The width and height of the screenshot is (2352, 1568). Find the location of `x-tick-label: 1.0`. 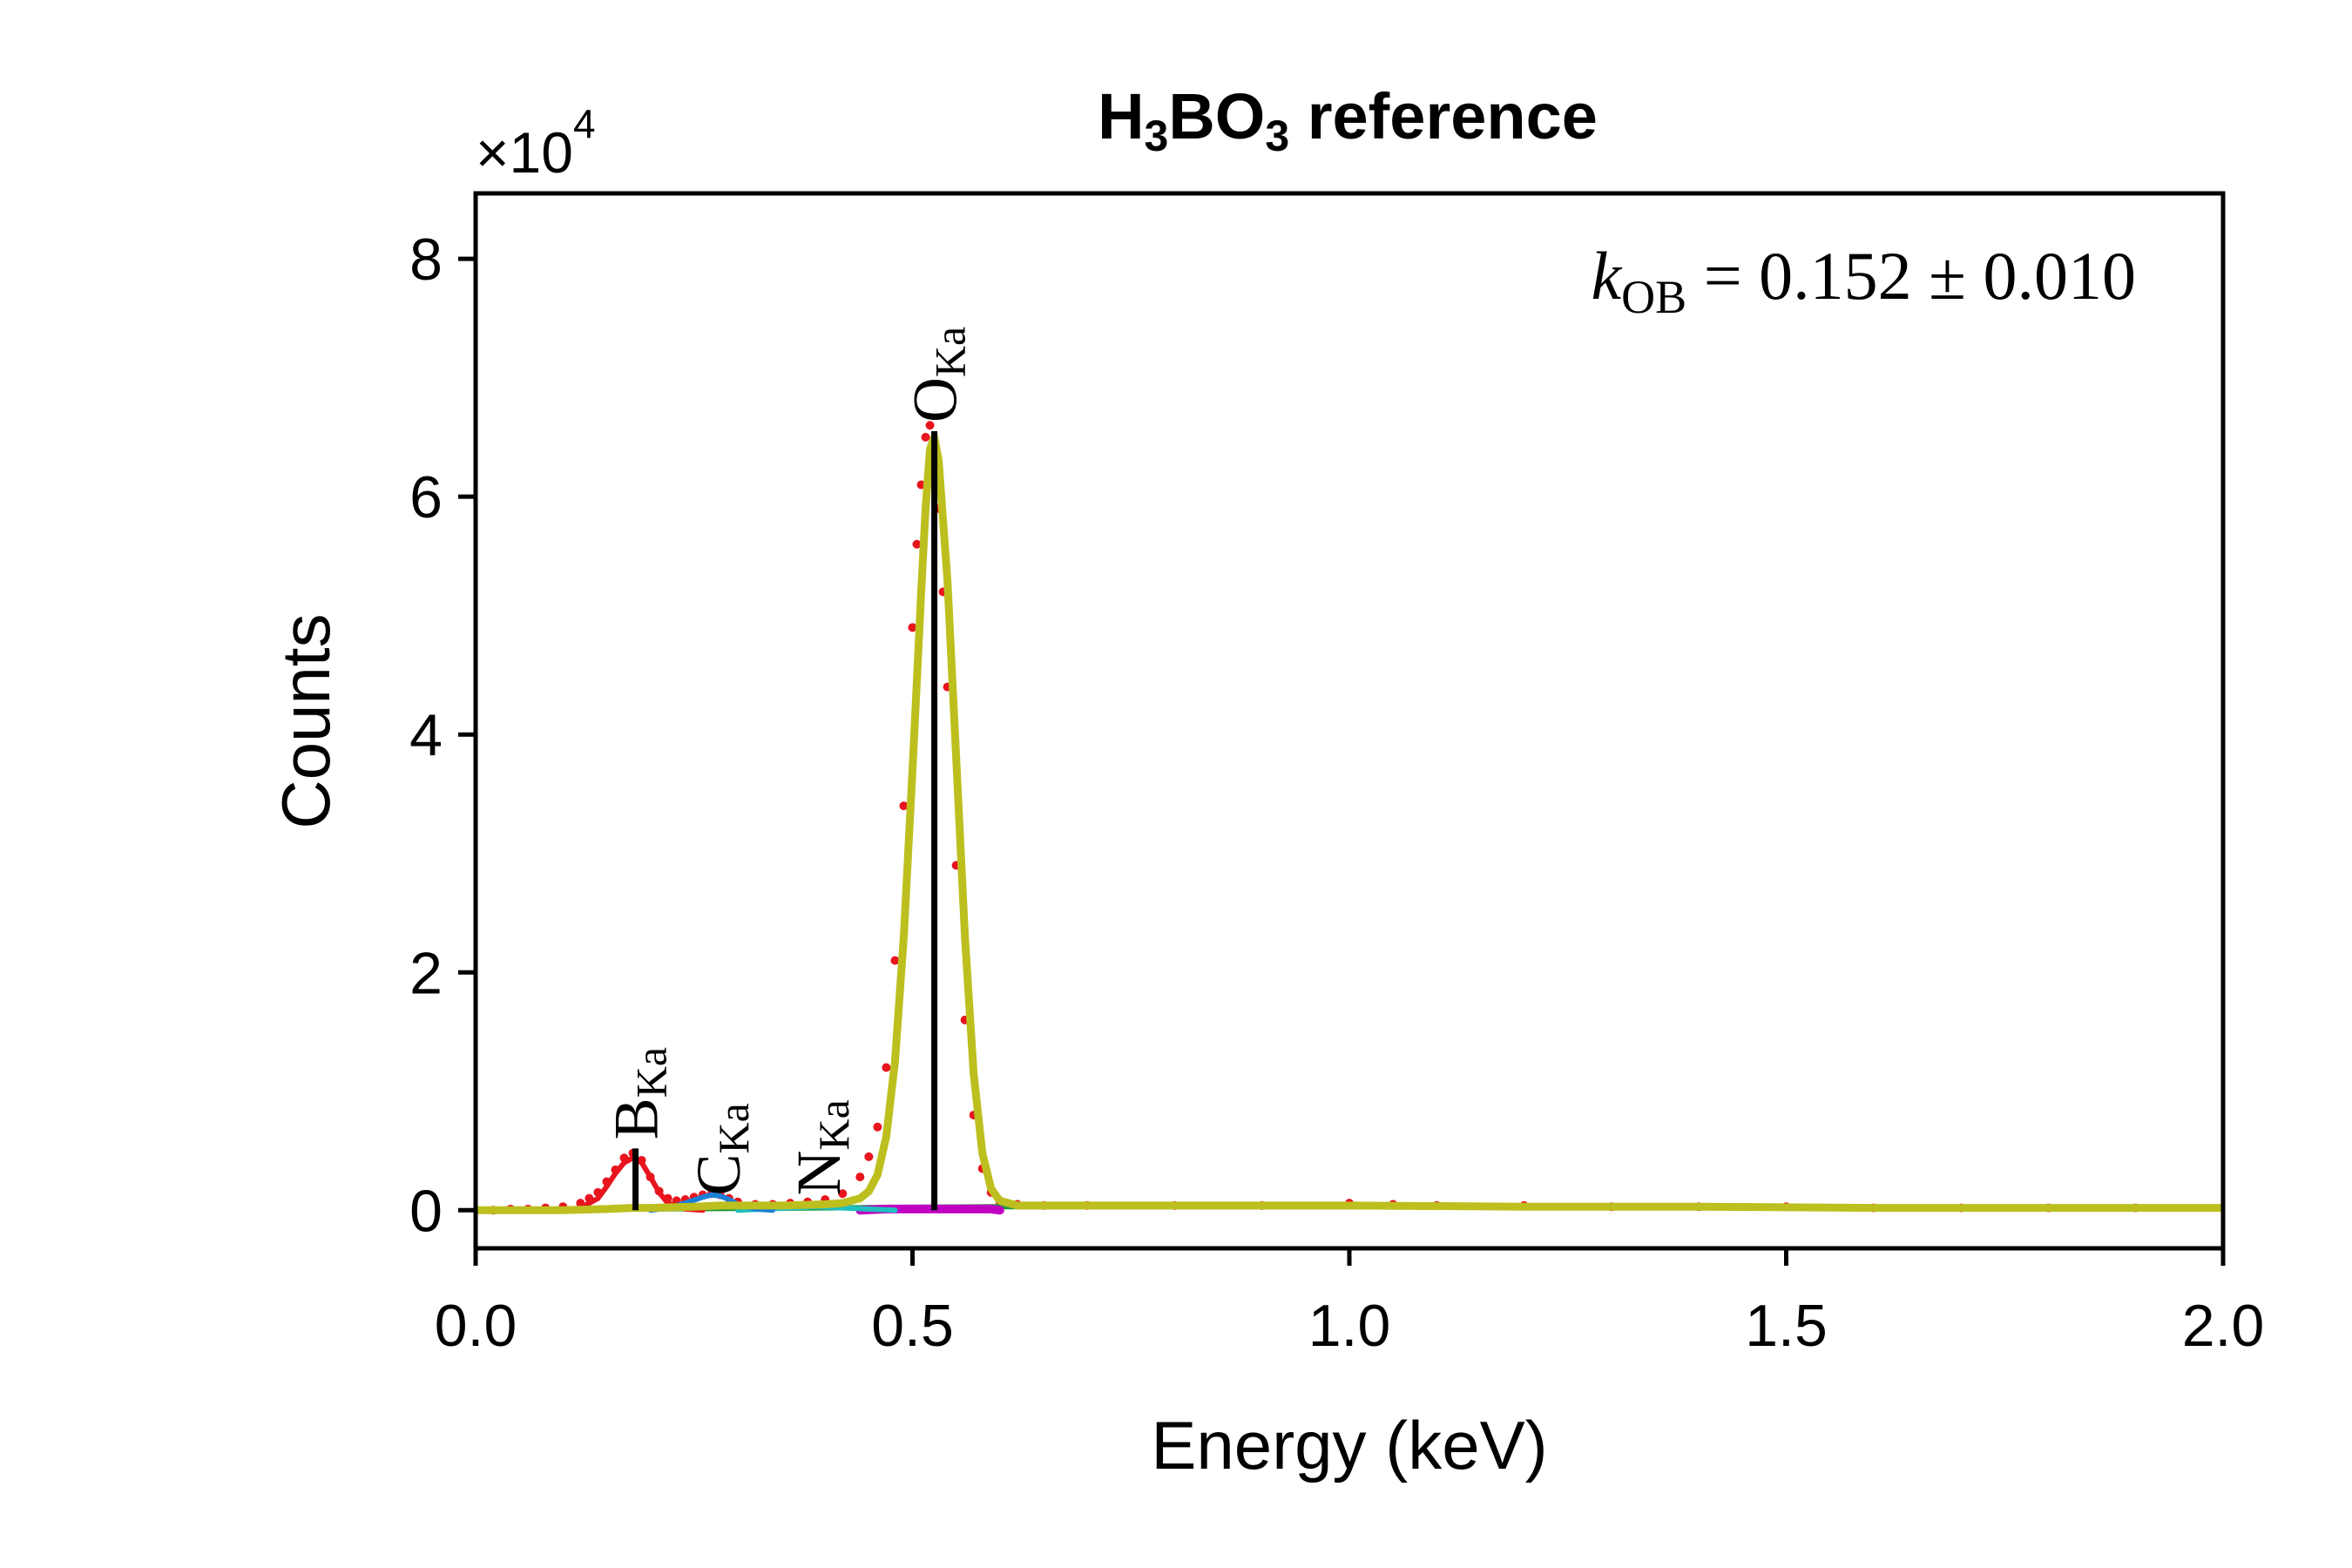

x-tick-label: 1.0 is located at coordinates (1349, 1326).